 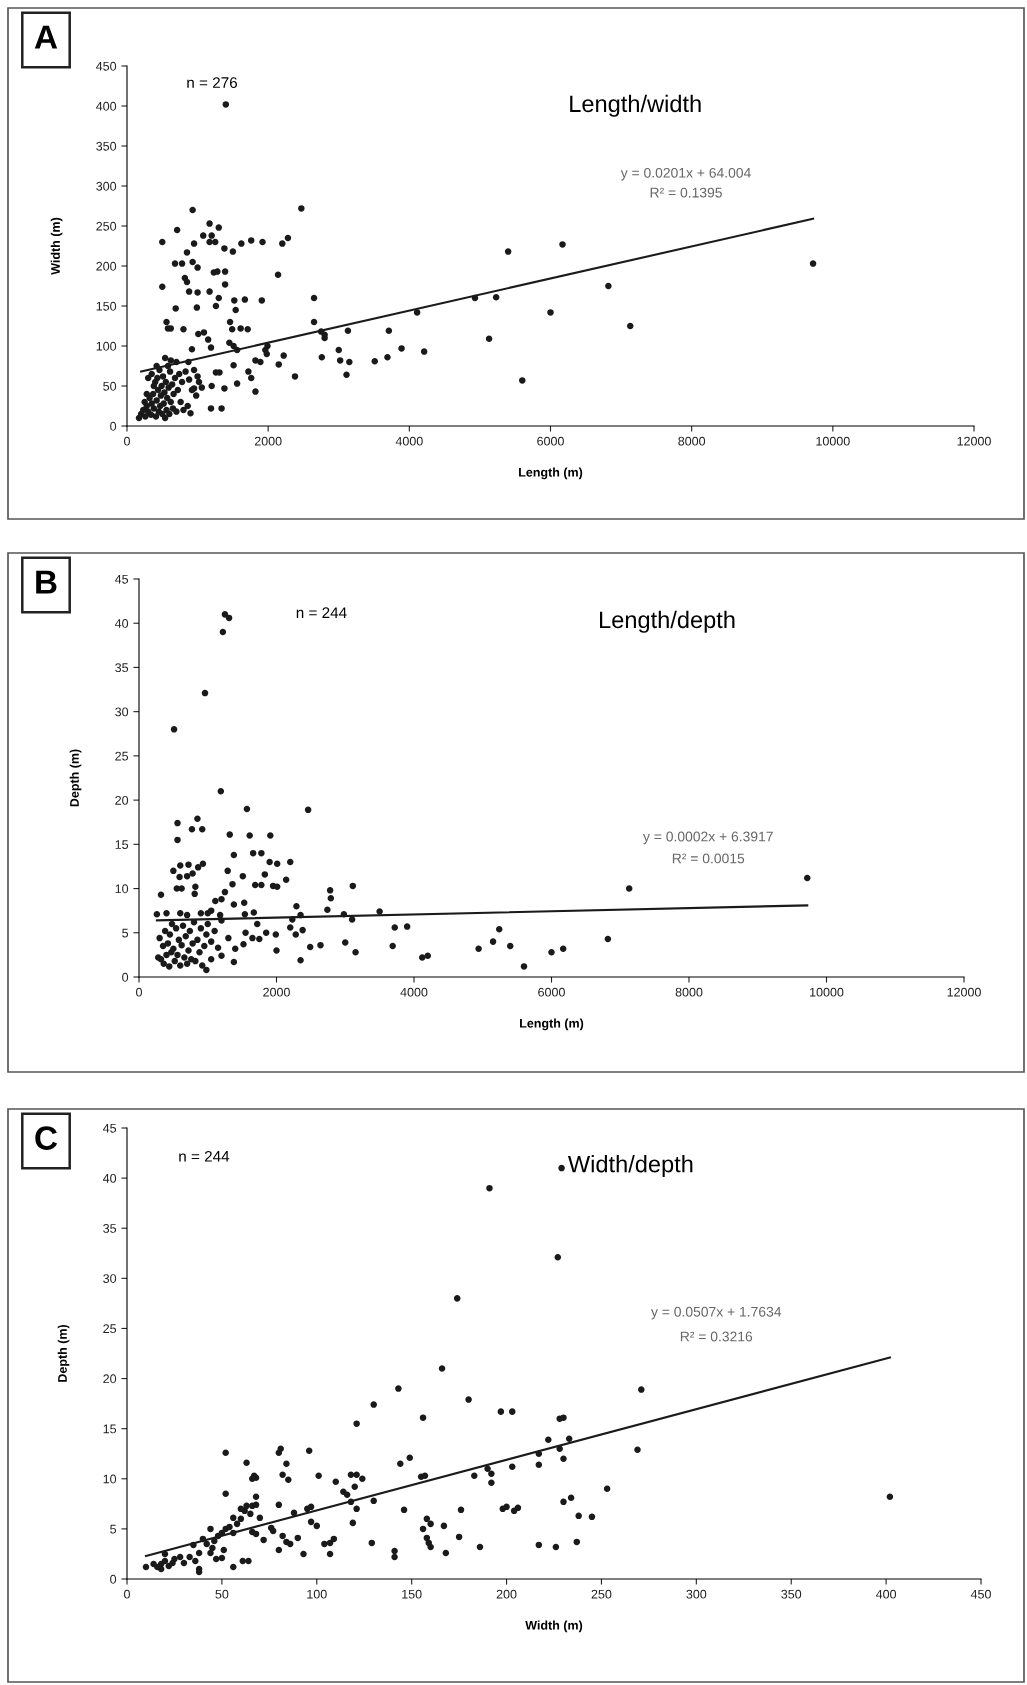 What do you see at coordinates (106, 186) in the screenshot?
I see `y-tick-label: 300` at bounding box center [106, 186].